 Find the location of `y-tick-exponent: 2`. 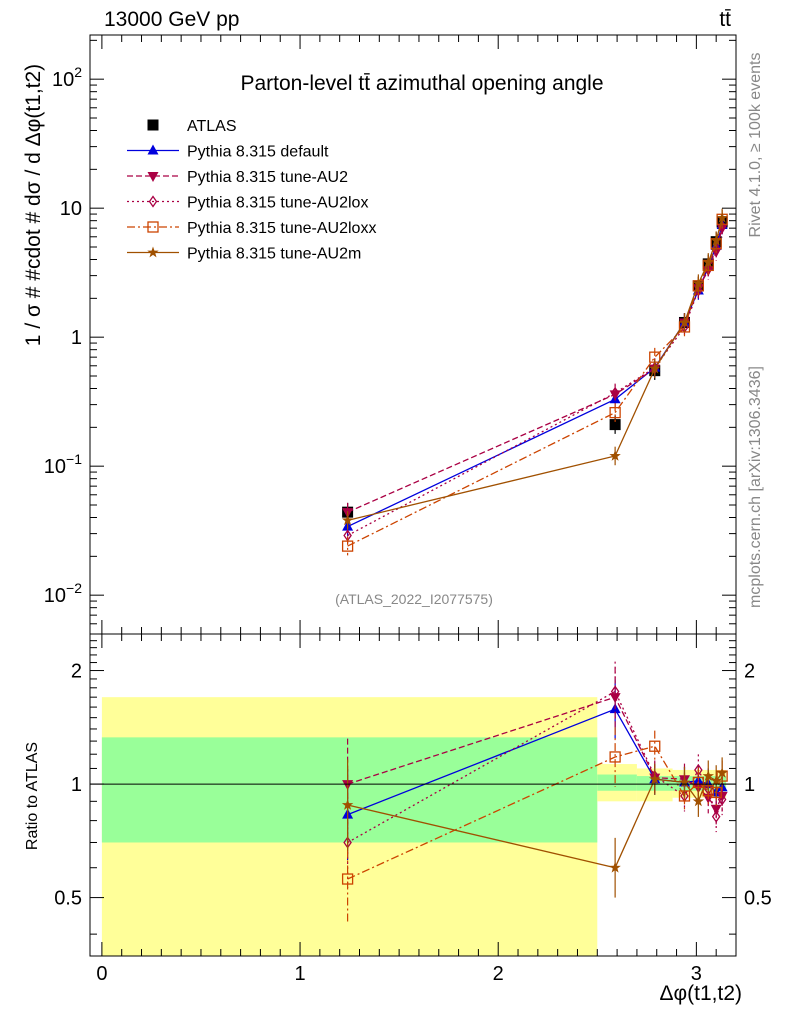

y-tick-exponent: 2 is located at coordinates (78, 72).